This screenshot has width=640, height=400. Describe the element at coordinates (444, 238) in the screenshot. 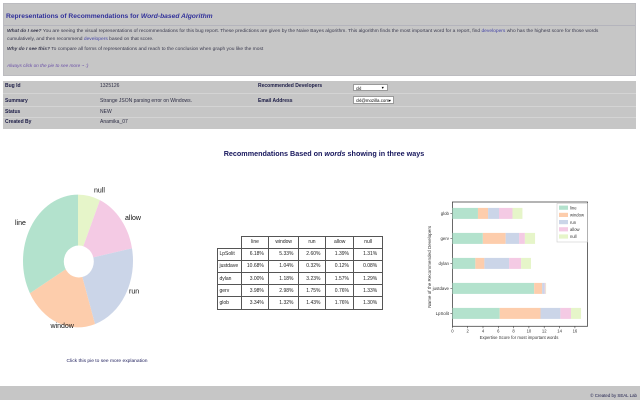

I see `svg-text: gerv` at that location.